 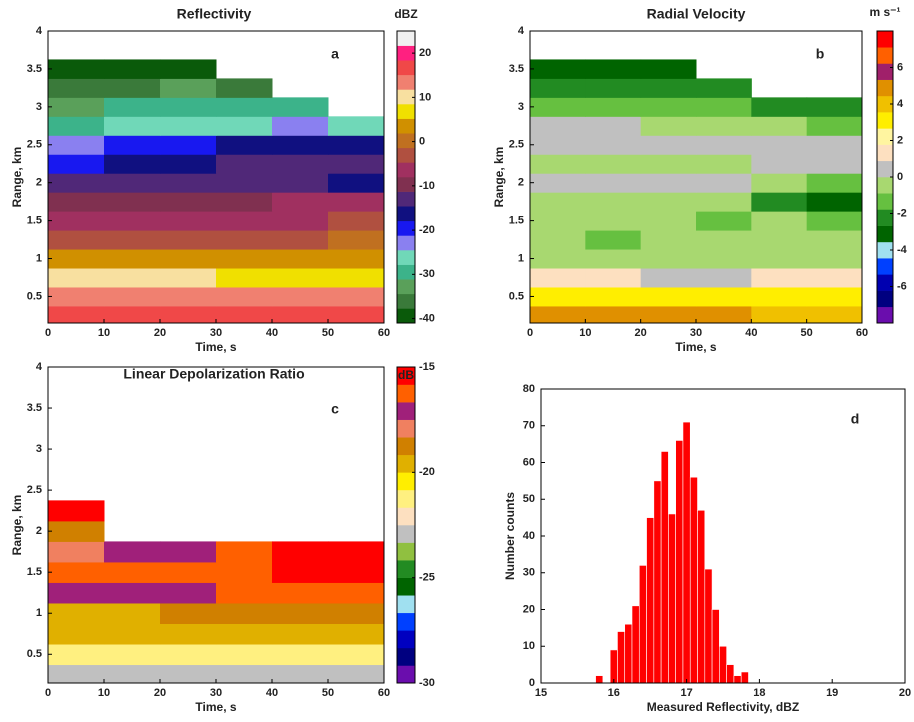 I want to click on colorbar-tick-label: 2, so click(x=900, y=140).